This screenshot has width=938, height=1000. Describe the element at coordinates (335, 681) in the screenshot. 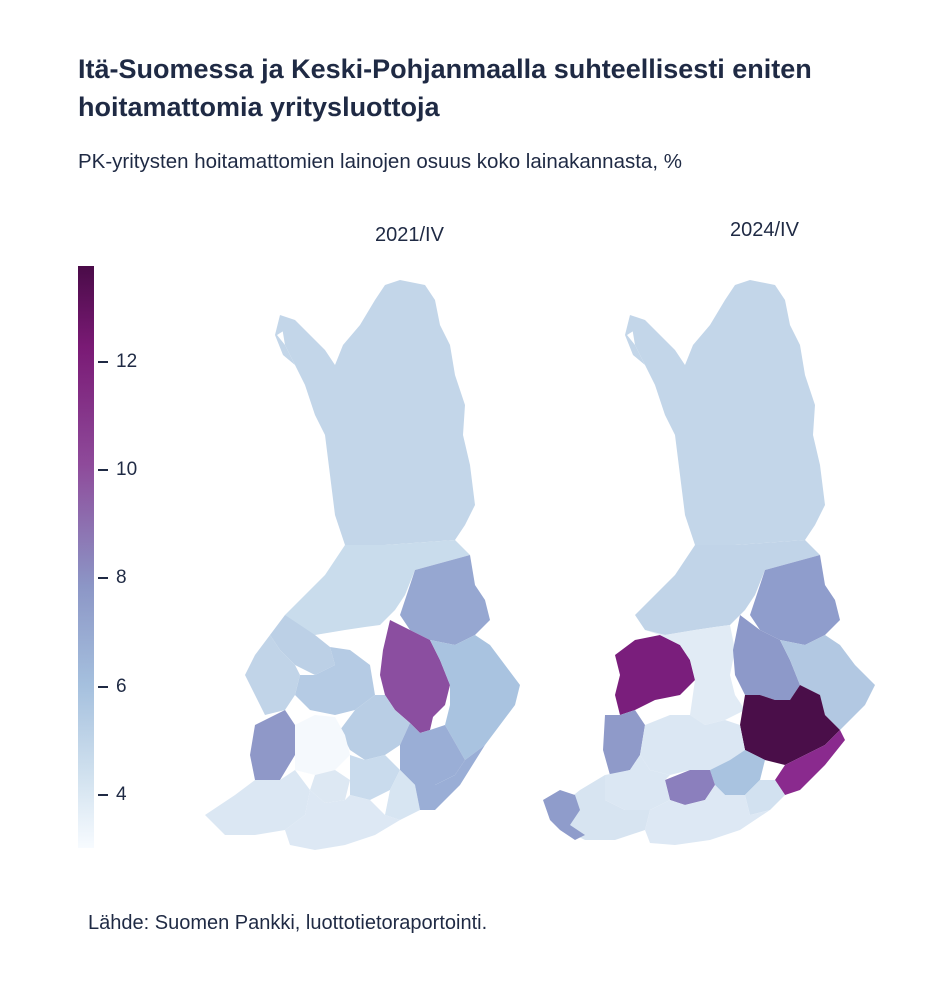

I see `region-south-ostrobothnia` at that location.